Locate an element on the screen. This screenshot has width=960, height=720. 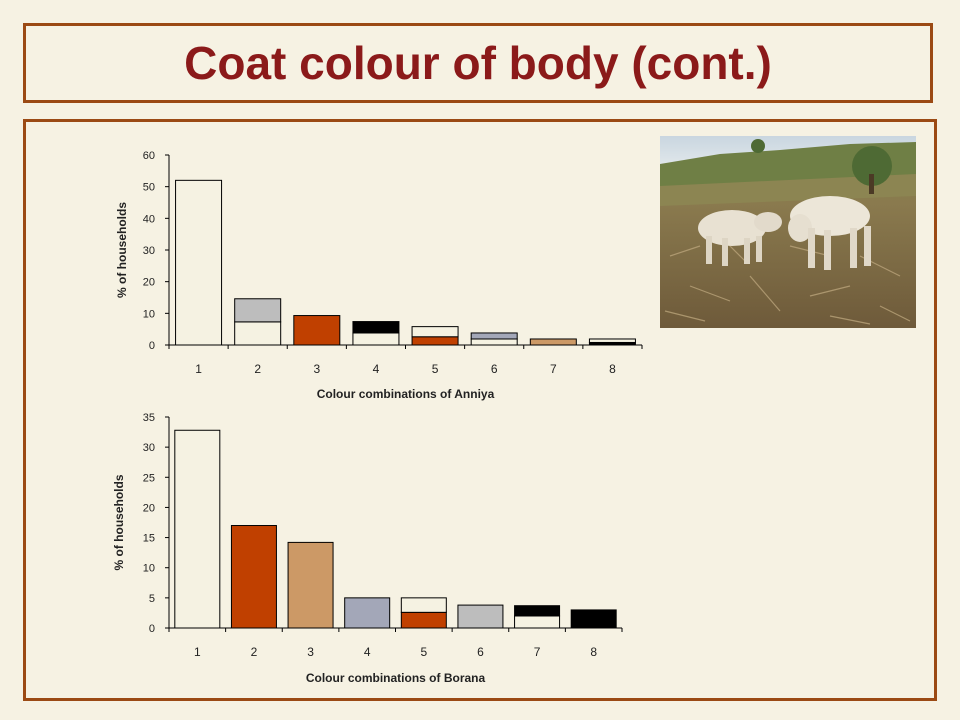
anniya-x-tick-label: 6 is located at coordinates (494, 369).